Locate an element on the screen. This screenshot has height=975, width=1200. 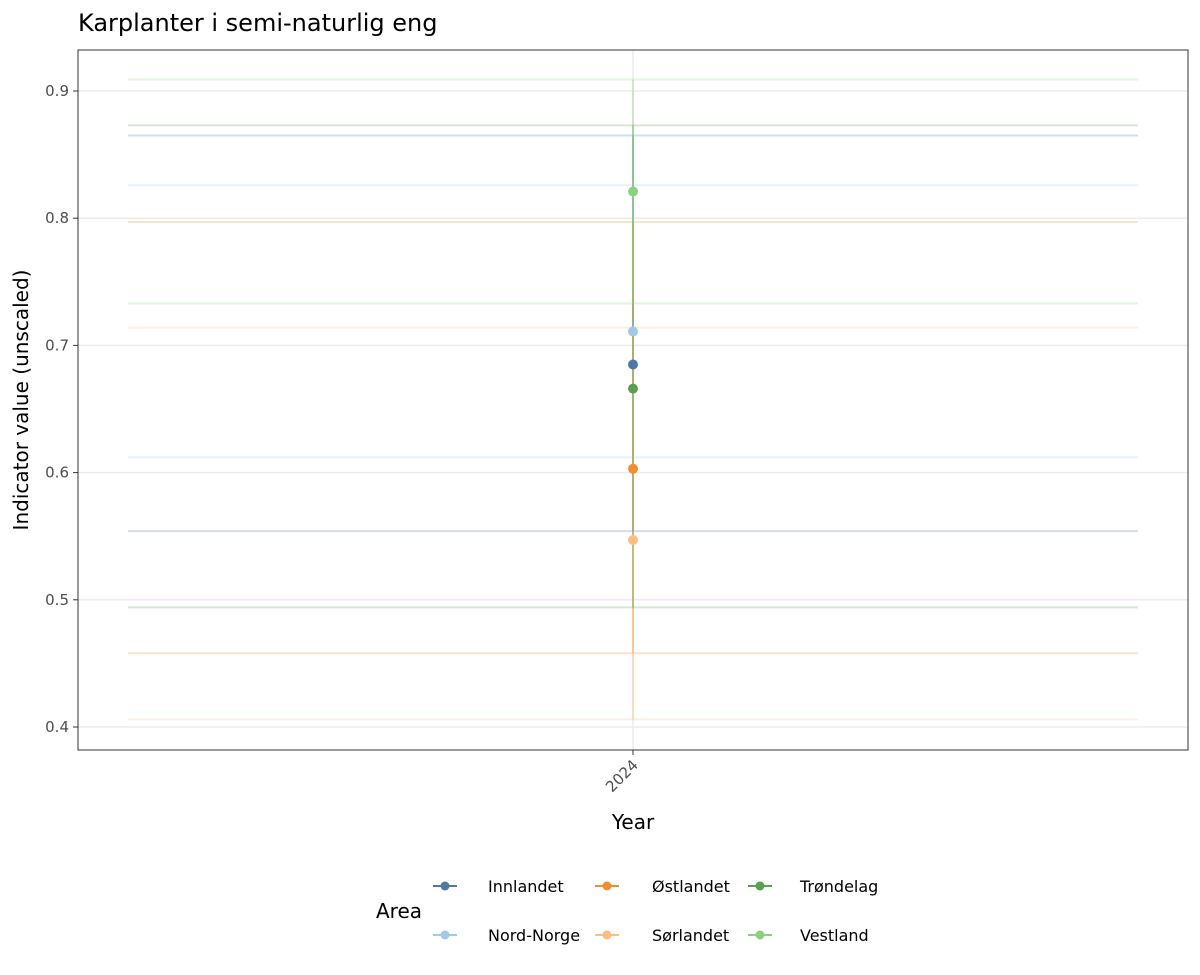
y-tick-label: 0.7 is located at coordinates (57, 345).